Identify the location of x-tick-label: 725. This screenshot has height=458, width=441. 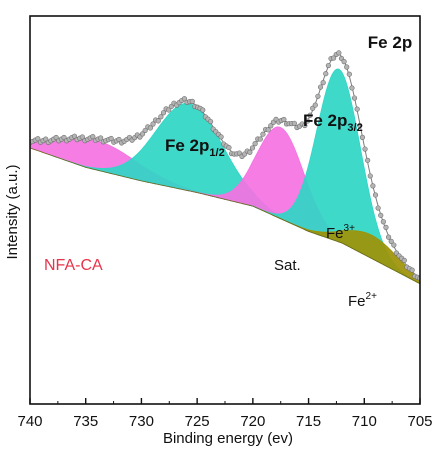
(197, 421).